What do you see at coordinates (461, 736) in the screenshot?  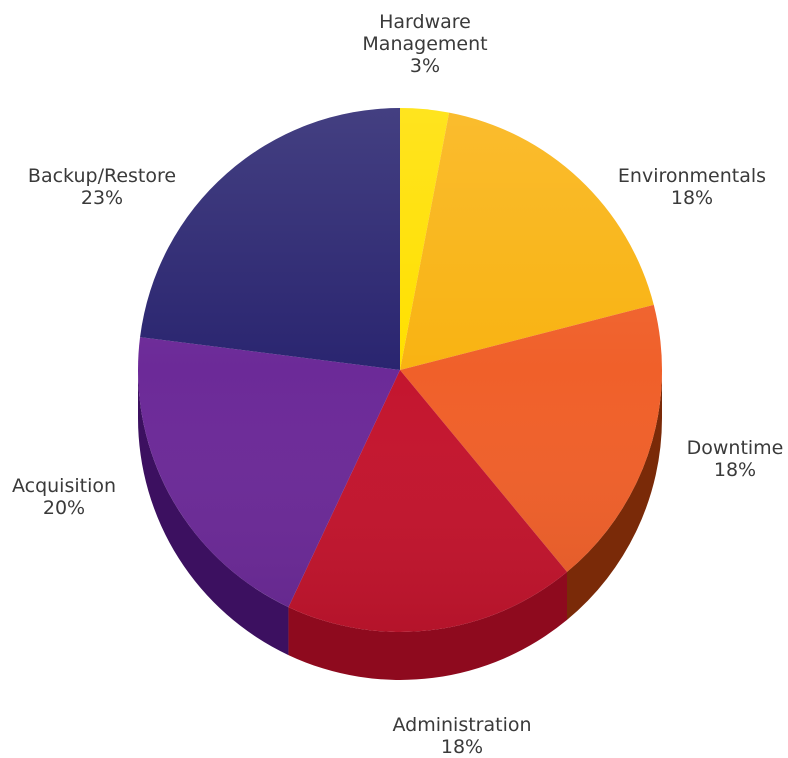 I see `slice-label: Administration 18%` at bounding box center [461, 736].